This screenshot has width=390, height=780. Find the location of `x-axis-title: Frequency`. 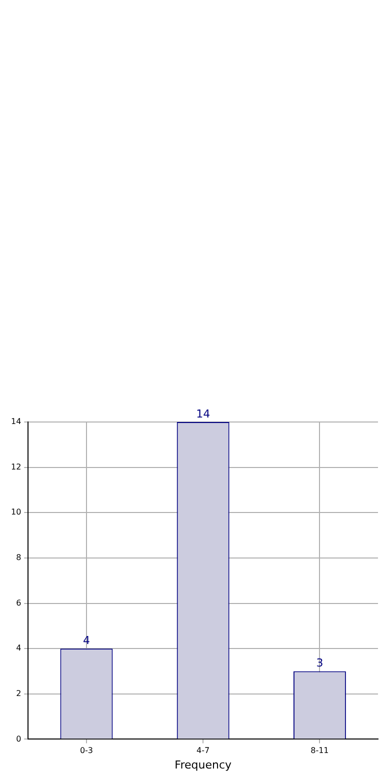

x-axis-title: Frequency is located at coordinates (203, 765).